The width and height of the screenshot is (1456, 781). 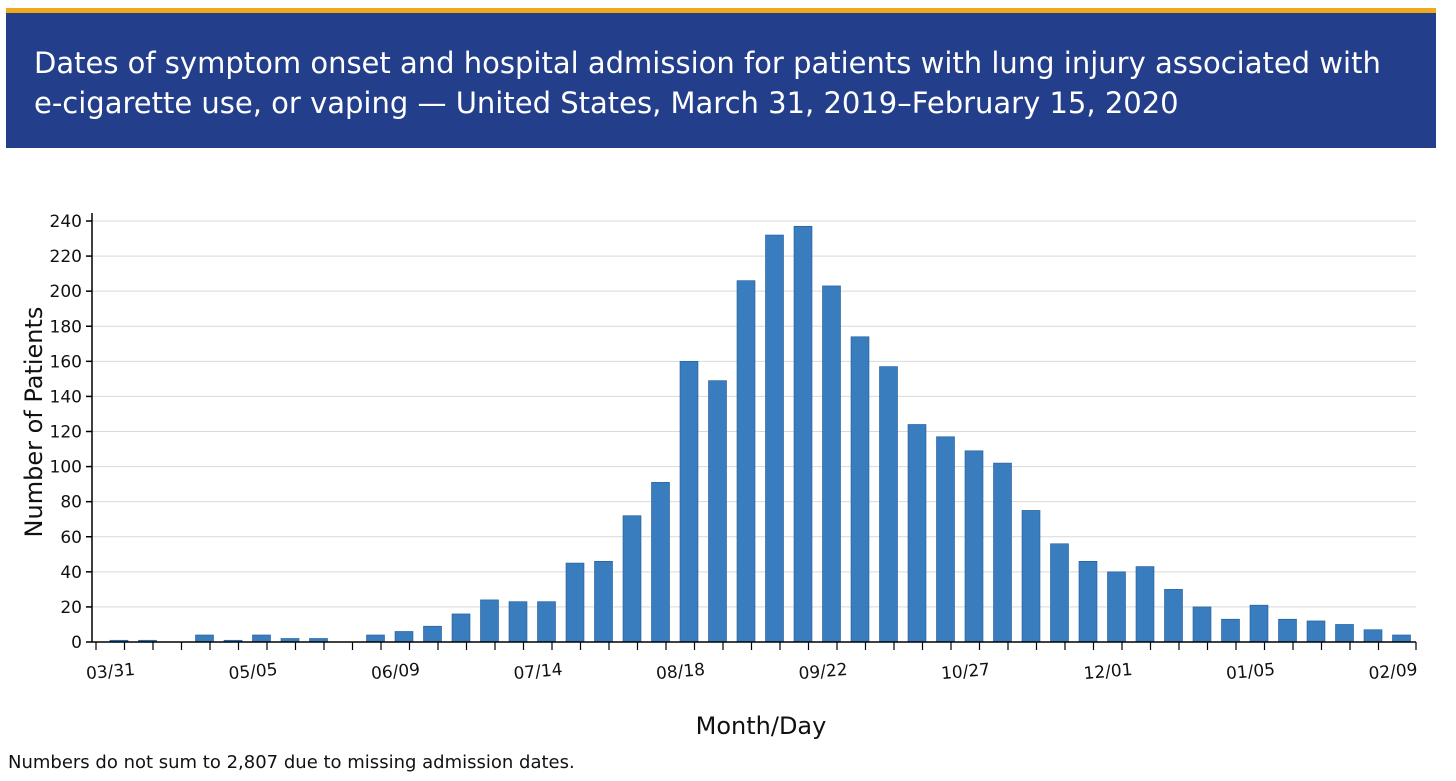 What do you see at coordinates (110, 672) in the screenshot?
I see `x-tick-label: 03/31` at bounding box center [110, 672].